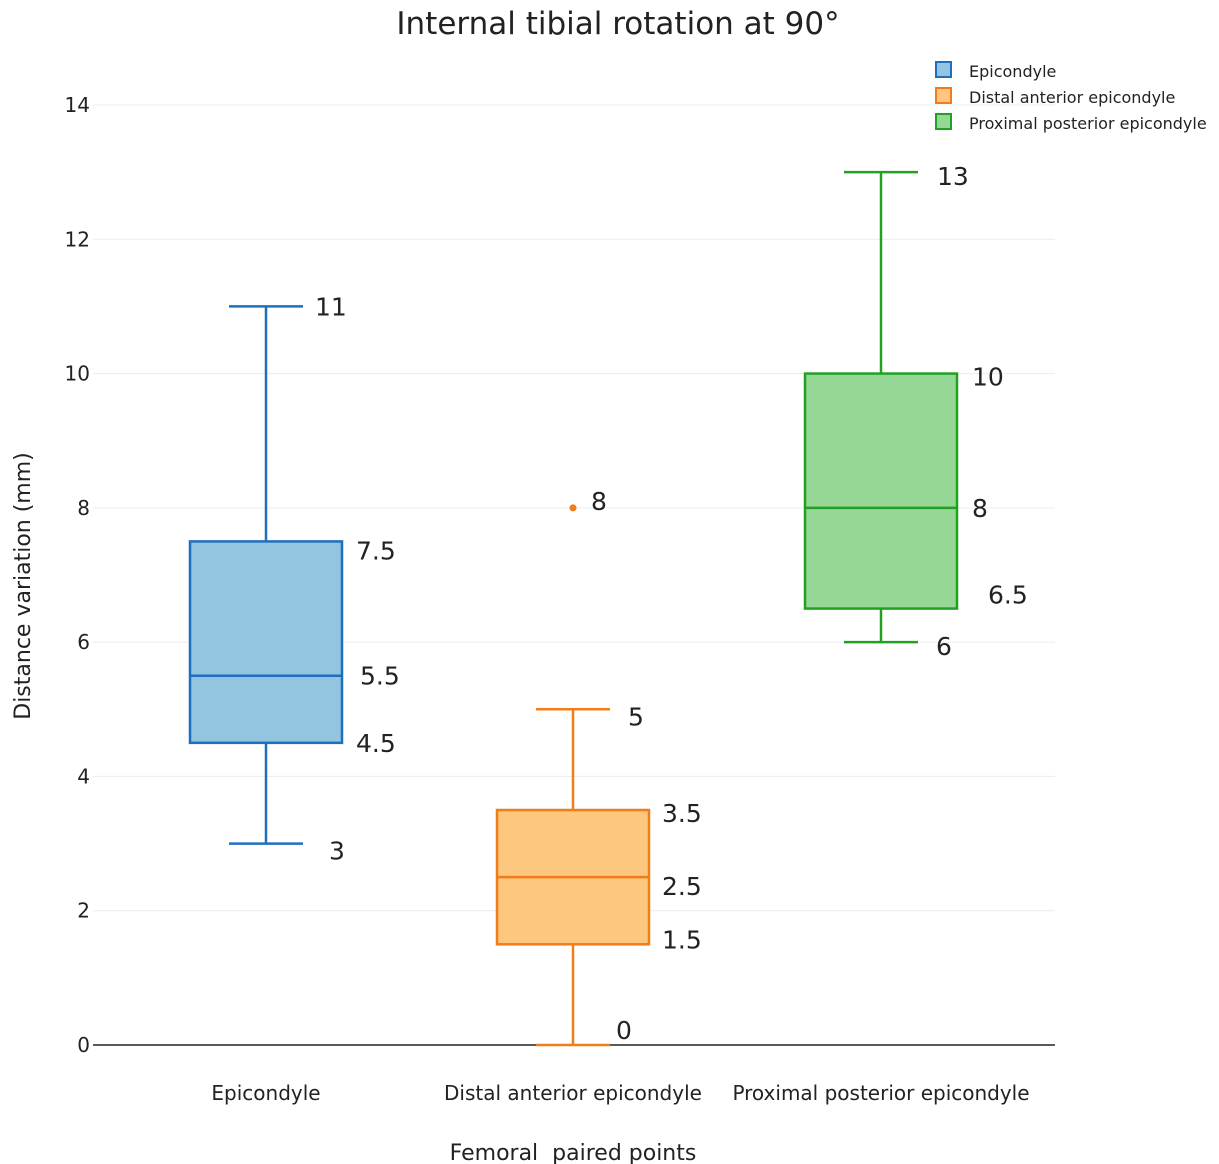 This screenshot has width=1219, height=1164. What do you see at coordinates (337, 851) in the screenshot?
I see `min-value-label: 3` at bounding box center [337, 851].